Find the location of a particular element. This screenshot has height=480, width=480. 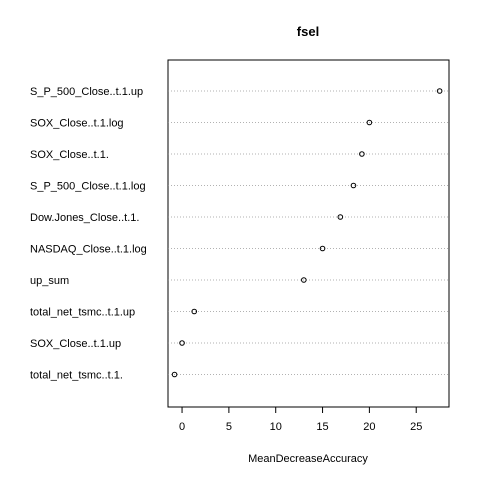

x-tick-label: 15 is located at coordinates (322, 427).